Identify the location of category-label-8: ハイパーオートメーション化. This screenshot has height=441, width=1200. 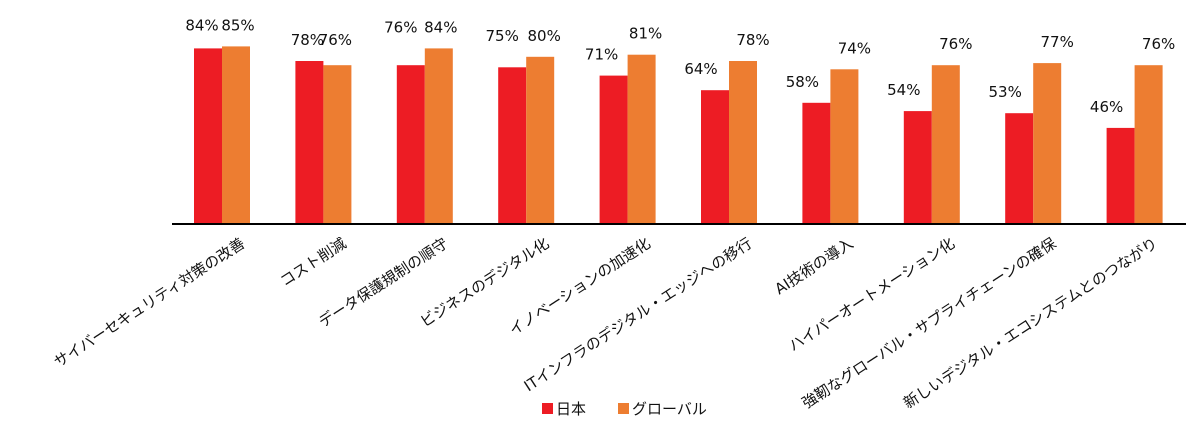
(871, 294).